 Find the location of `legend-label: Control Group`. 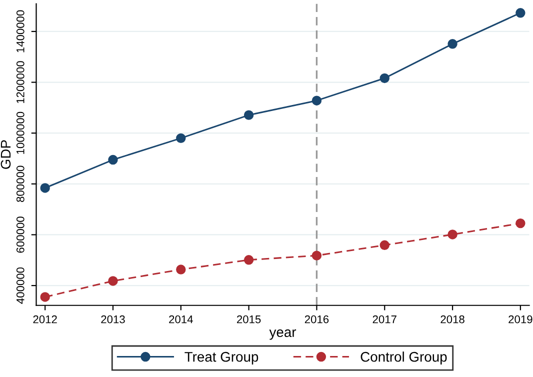

legend-label: Control Group is located at coordinates (403, 358).